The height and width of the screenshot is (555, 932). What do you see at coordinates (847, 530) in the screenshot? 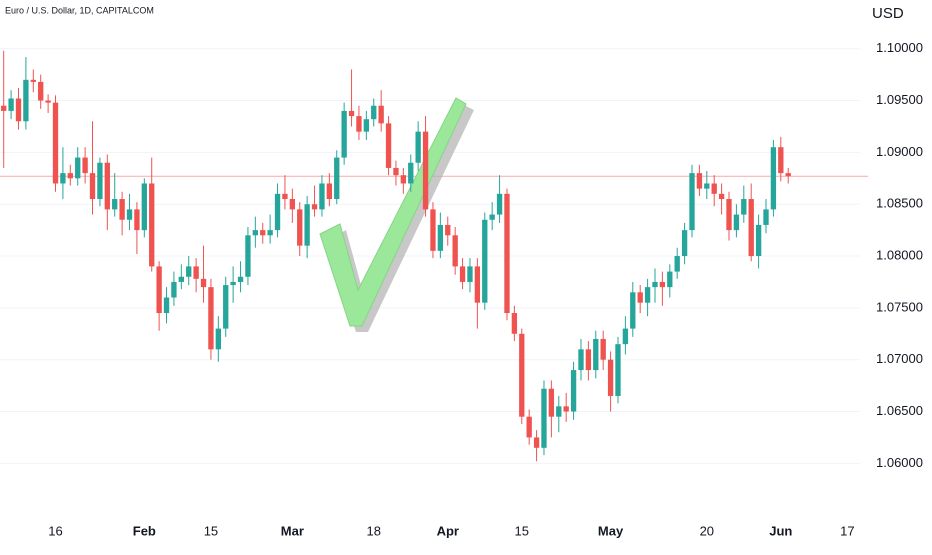
I see `x-tick-label: 17` at bounding box center [847, 530].